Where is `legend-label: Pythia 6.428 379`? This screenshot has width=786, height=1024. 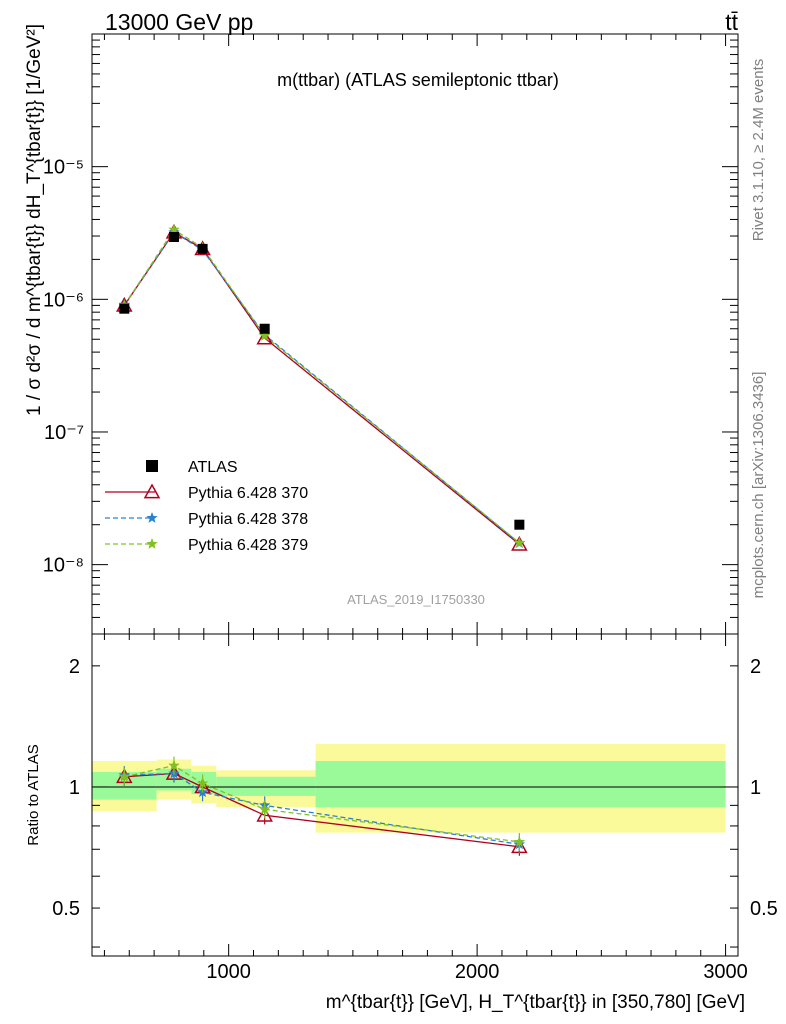
legend-label: Pythia 6.428 379 is located at coordinates (248, 545).